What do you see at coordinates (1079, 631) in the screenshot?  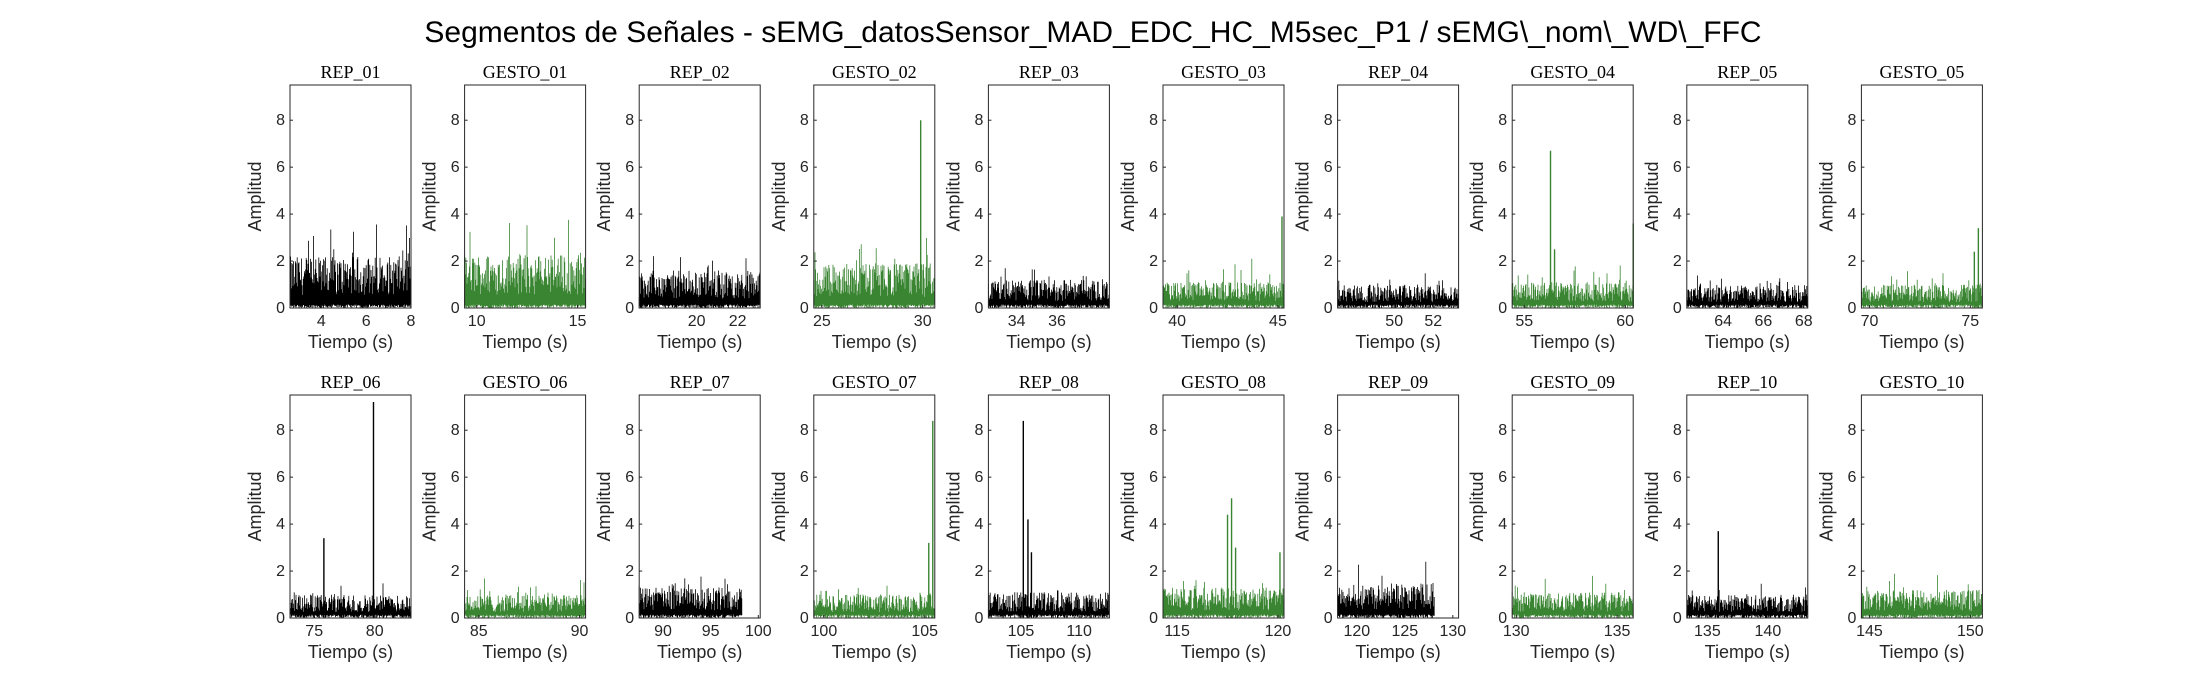 I see `x-tick-label: 110` at bounding box center [1079, 631].